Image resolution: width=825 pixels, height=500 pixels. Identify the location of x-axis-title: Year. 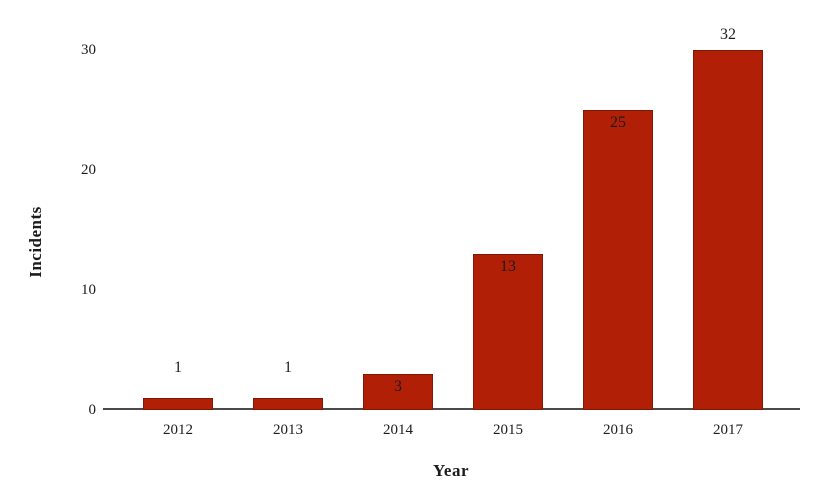
(451, 470).